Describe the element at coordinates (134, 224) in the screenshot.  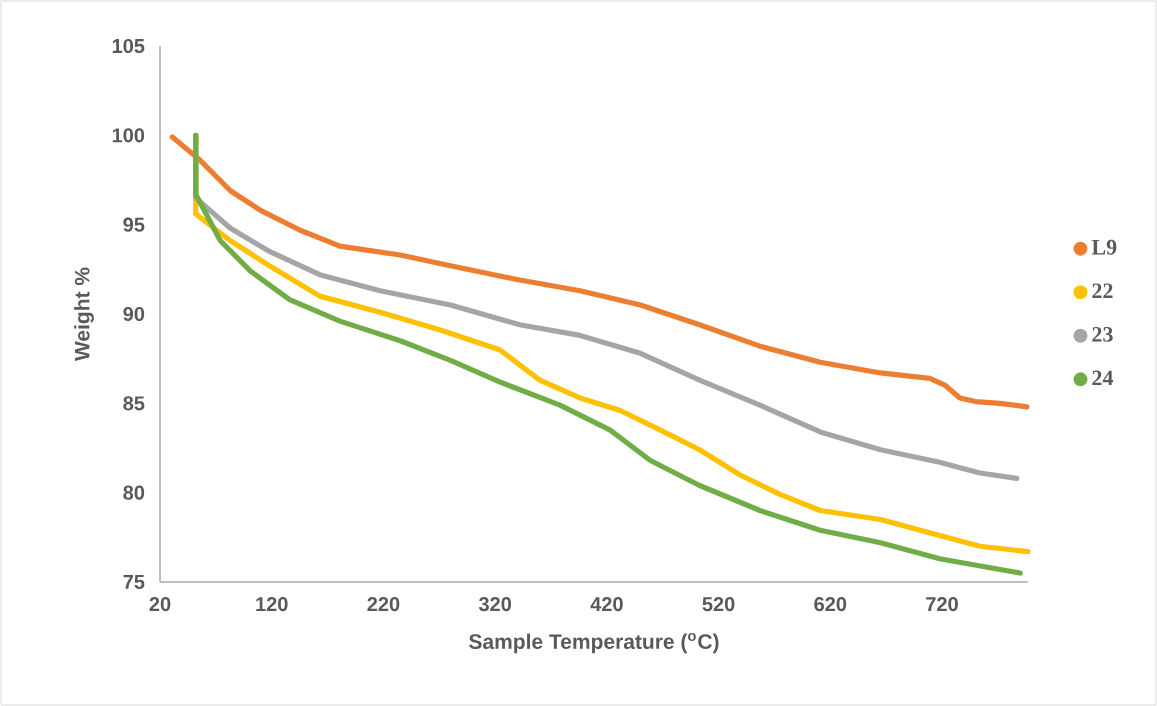
I see `y-tick-label: 95` at that location.